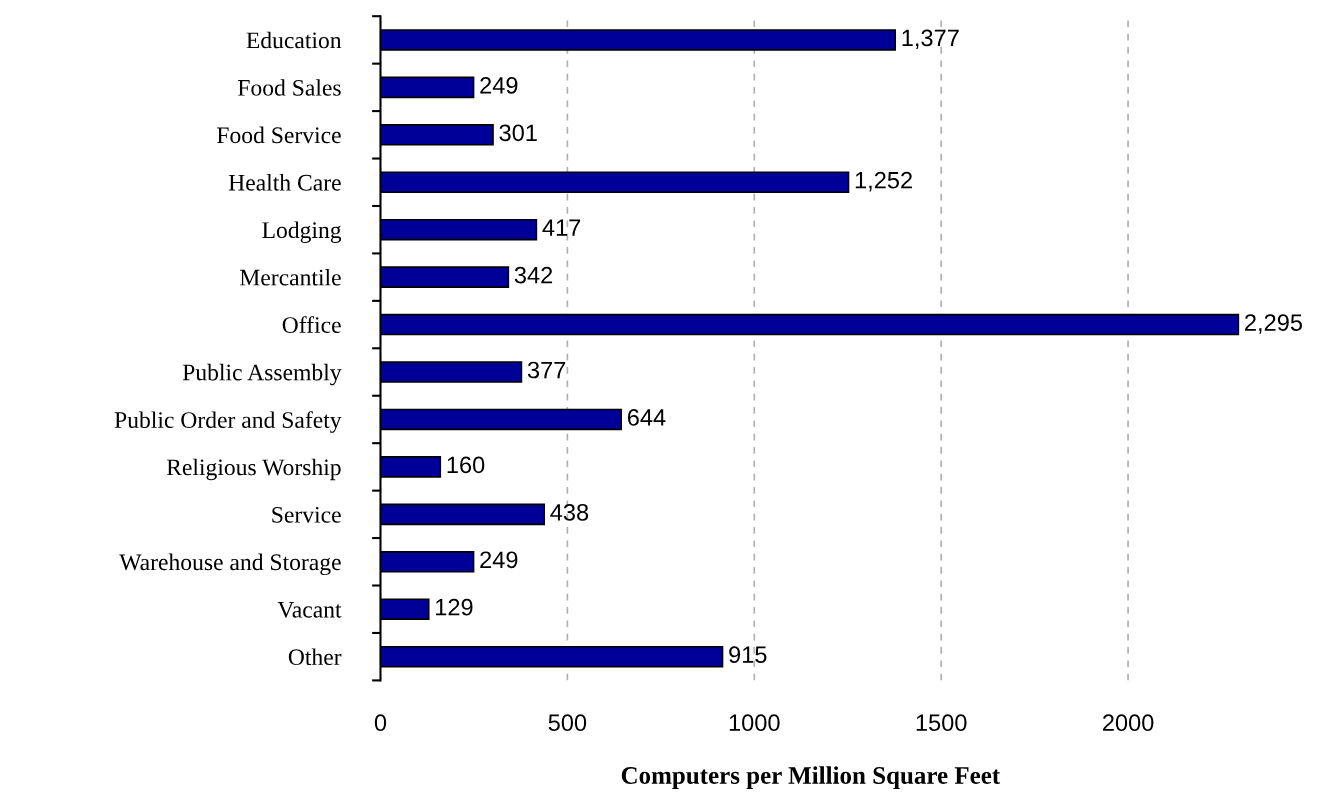 Image resolution: width=1335 pixels, height=810 pixels. I want to click on x-tick-label: 1000, so click(754, 723).